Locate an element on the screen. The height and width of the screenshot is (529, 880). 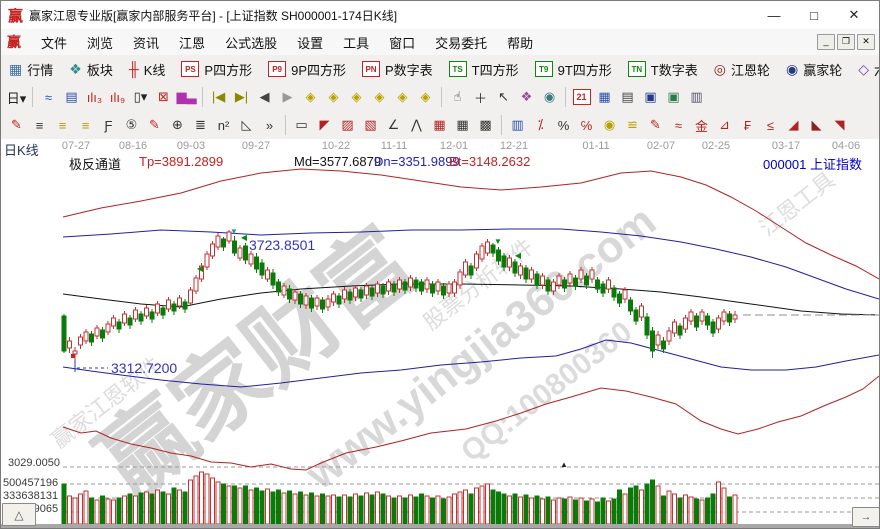
f-angle-button: ₣ is located at coordinates (747, 125).